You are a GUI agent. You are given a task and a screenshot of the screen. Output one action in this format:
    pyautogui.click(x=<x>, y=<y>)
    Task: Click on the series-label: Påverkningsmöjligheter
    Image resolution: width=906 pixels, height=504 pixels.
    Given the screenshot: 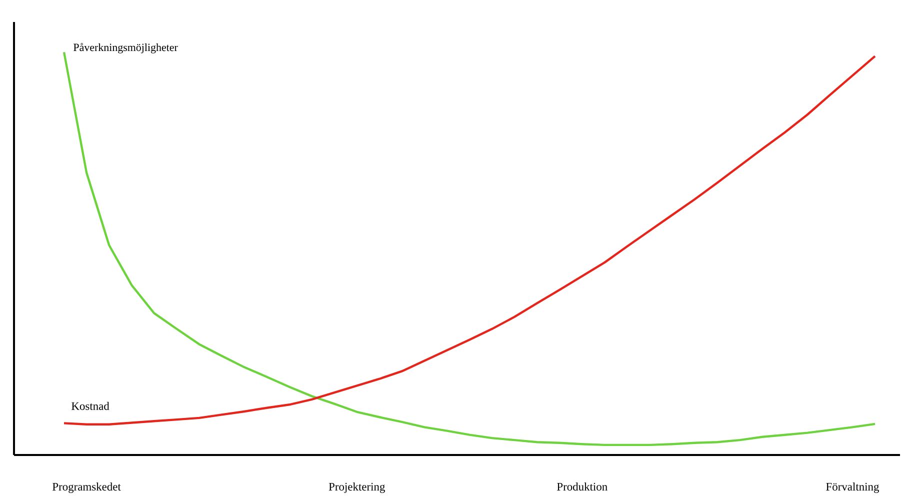 What is the action you would take?
    pyautogui.click(x=126, y=48)
    